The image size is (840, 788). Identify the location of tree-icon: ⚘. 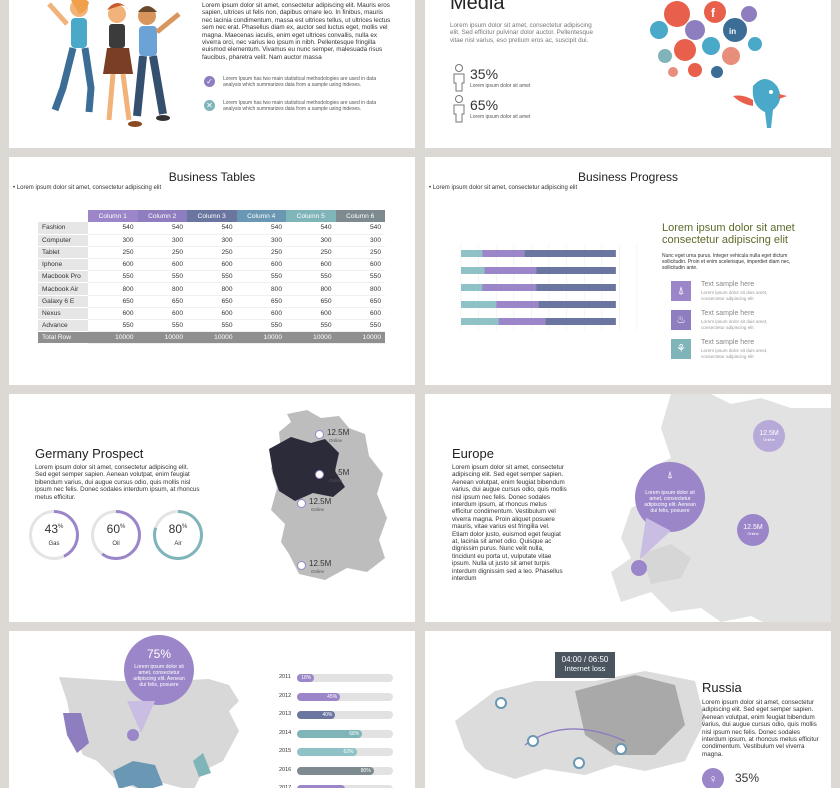
(681, 349).